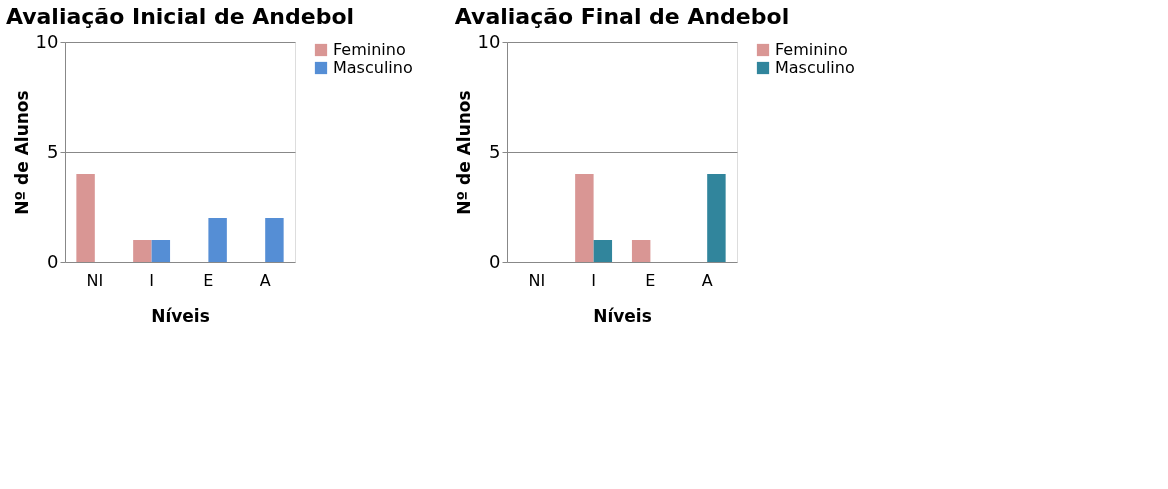 This screenshot has height=489, width=1168. I want to click on chart-title: Avaliação Inicial de Andebol, so click(180, 16).